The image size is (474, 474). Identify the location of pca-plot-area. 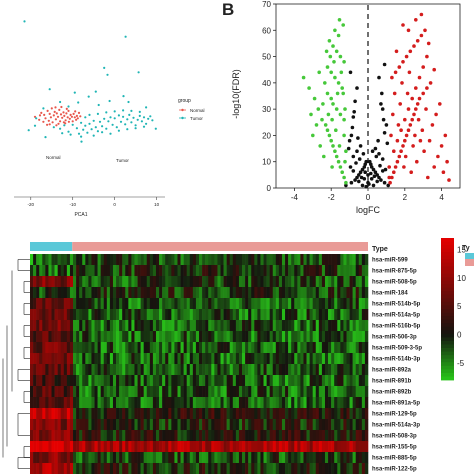
(90, 81).